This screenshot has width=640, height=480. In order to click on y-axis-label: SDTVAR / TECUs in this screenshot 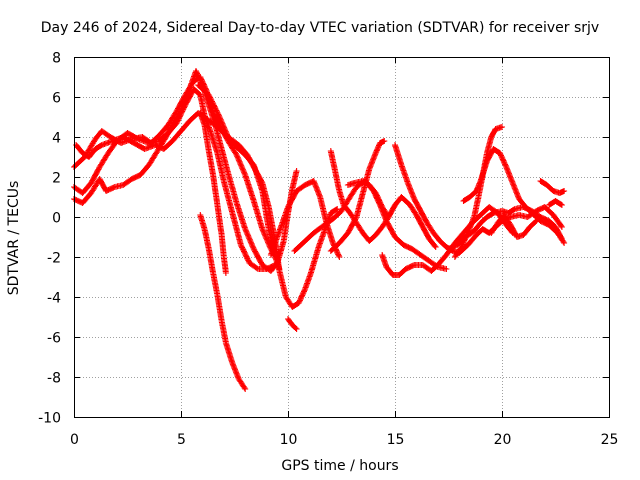, I will do `click(14, 238)`.